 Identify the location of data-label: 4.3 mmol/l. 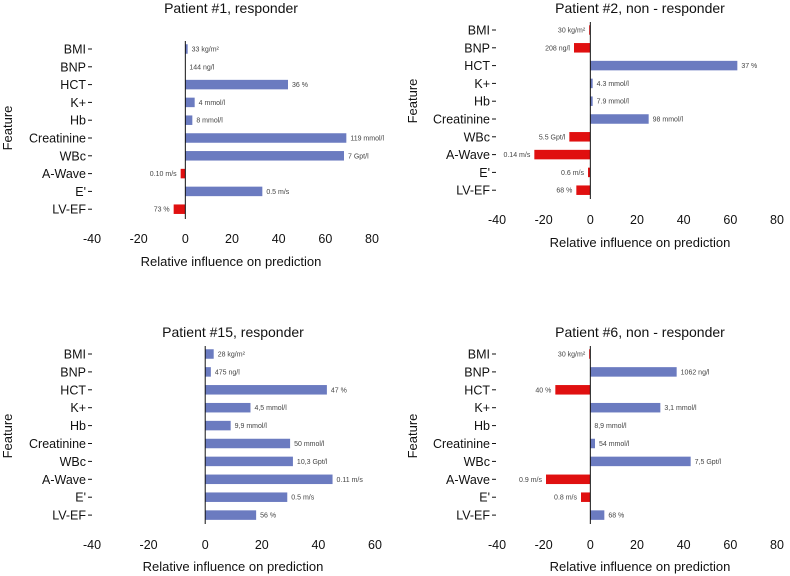
(613, 84).